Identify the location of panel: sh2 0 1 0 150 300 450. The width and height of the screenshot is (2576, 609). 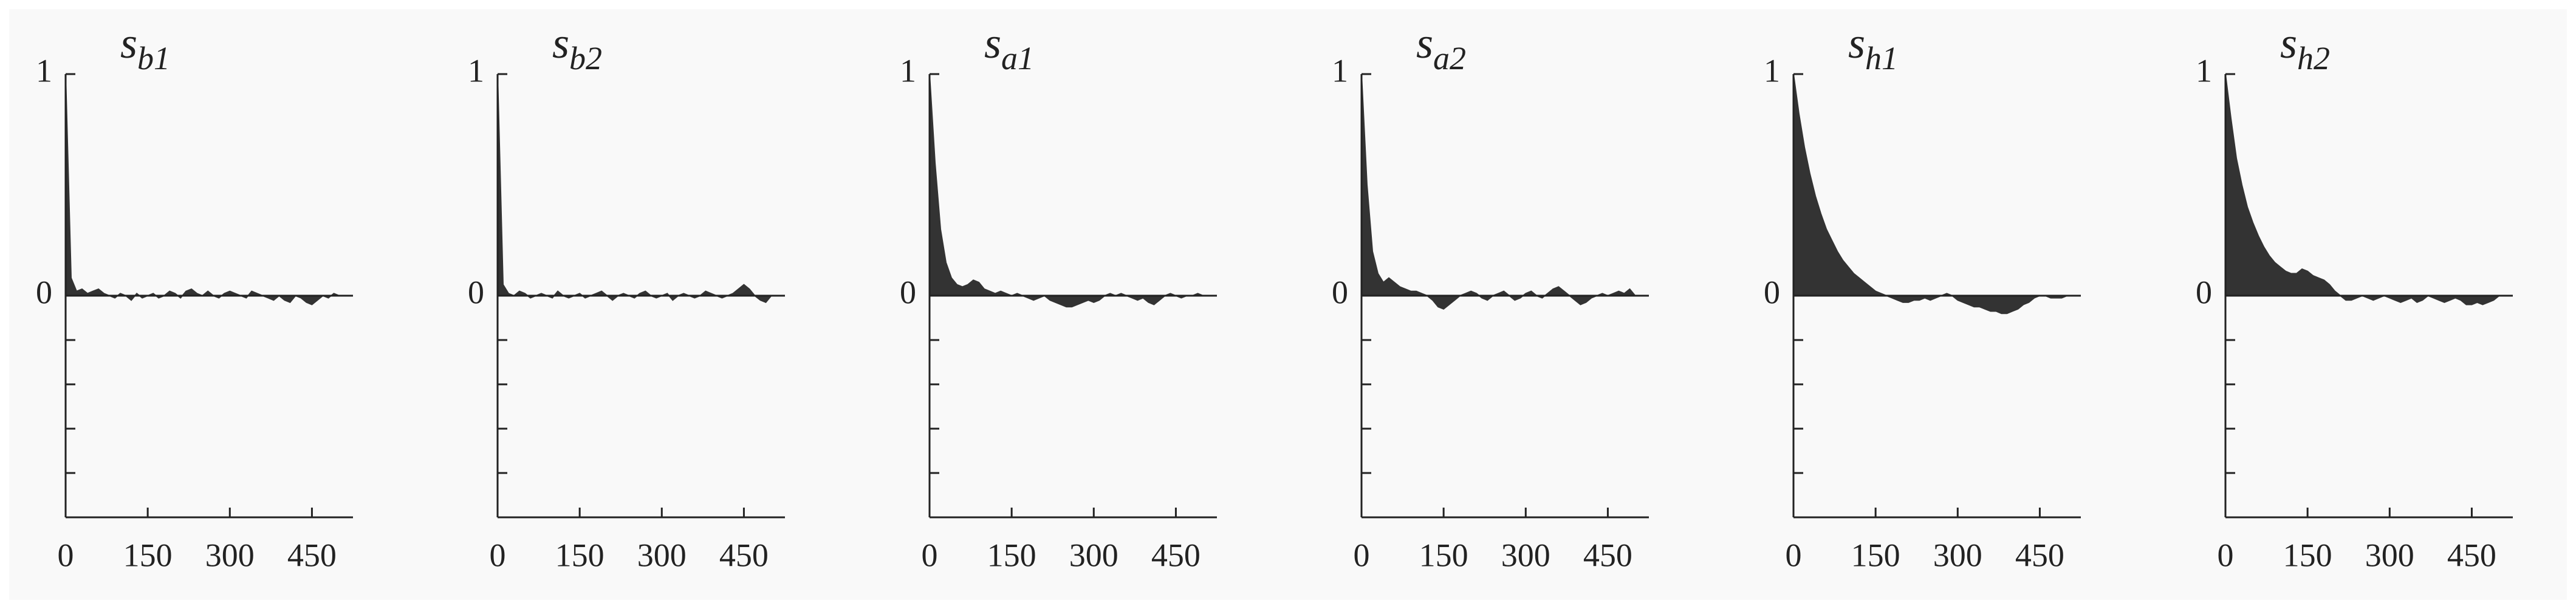
(2354, 296).